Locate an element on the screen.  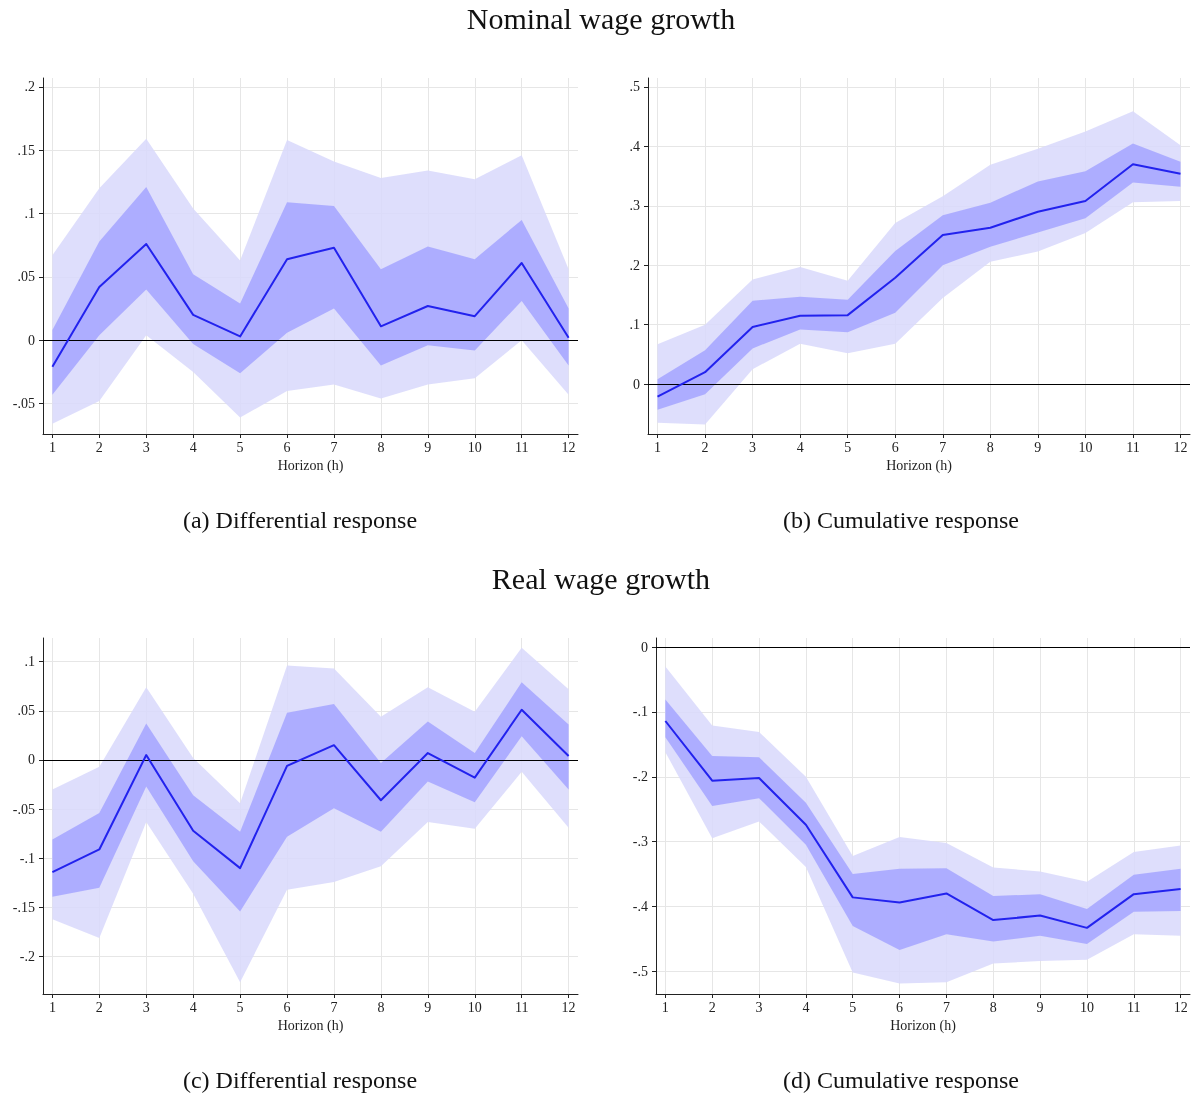
text: (d) Cumulative response is located at coordinates (901, 1080).